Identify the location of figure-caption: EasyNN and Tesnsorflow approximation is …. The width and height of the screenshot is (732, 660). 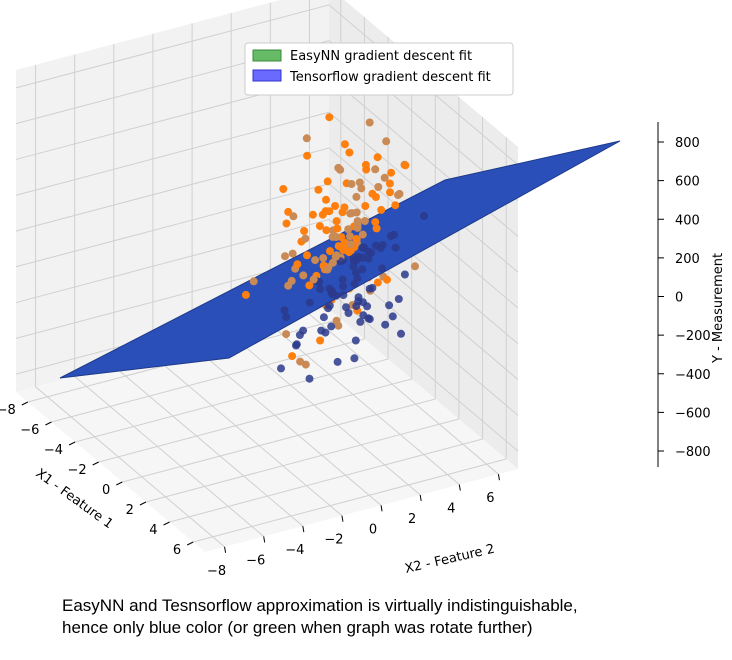
(392, 617).